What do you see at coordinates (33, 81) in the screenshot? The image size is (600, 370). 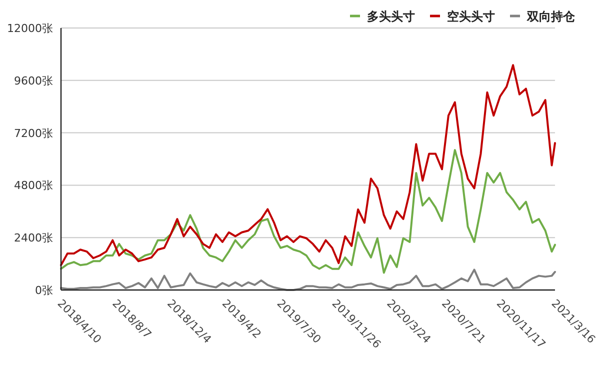 I see `y-tick-label: 9600张` at bounding box center [33, 81].